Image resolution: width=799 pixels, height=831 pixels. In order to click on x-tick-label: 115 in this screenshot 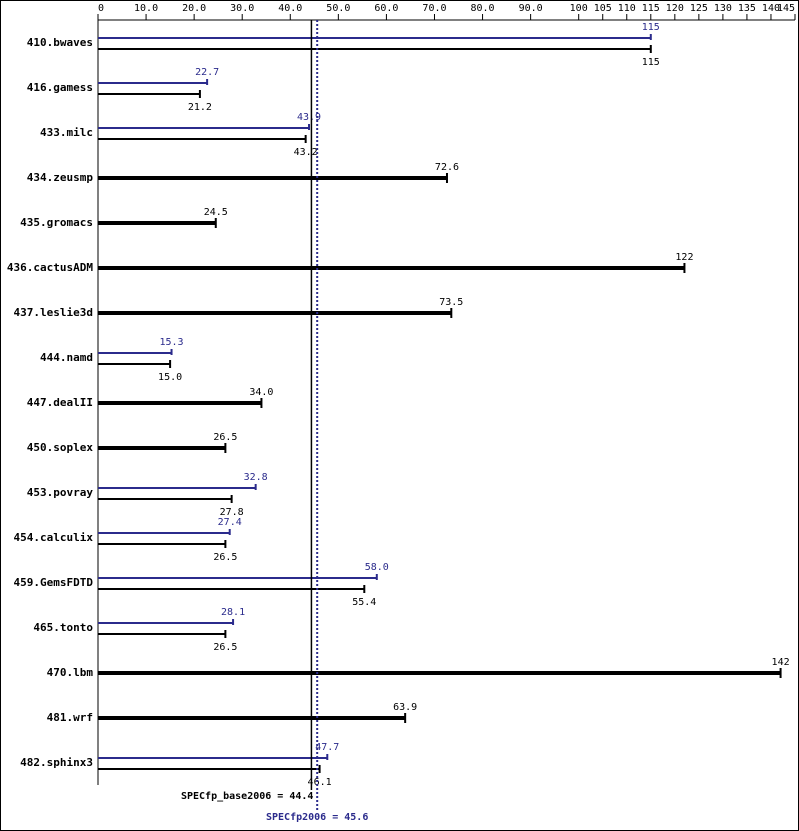, I will do `click(651, 8)`.